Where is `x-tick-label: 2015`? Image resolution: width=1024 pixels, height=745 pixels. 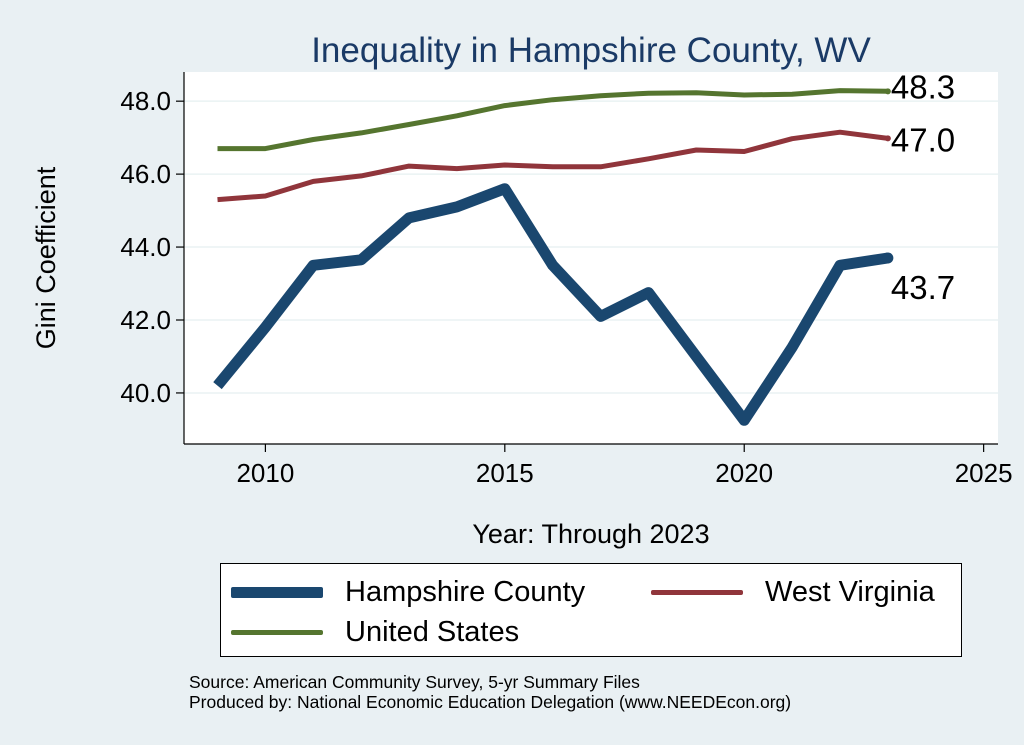 x-tick-label: 2015 is located at coordinates (505, 473).